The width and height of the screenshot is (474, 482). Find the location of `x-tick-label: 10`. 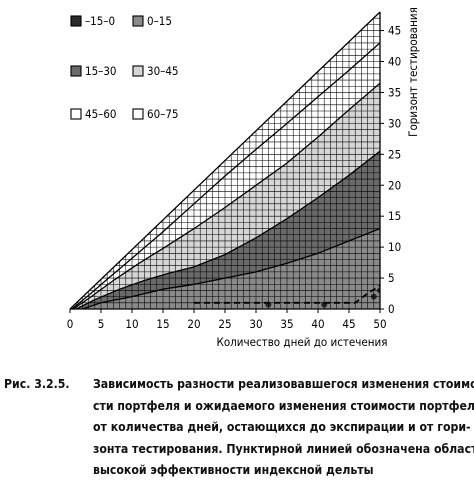

x-tick-label: 10 is located at coordinates (131, 324).